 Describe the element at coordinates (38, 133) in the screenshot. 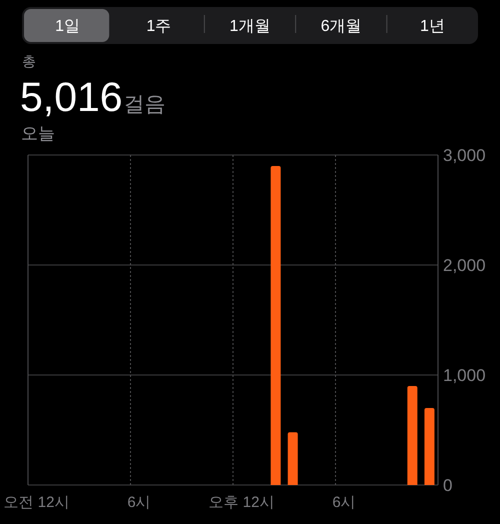

I see `subtitle: 오늘` at that location.